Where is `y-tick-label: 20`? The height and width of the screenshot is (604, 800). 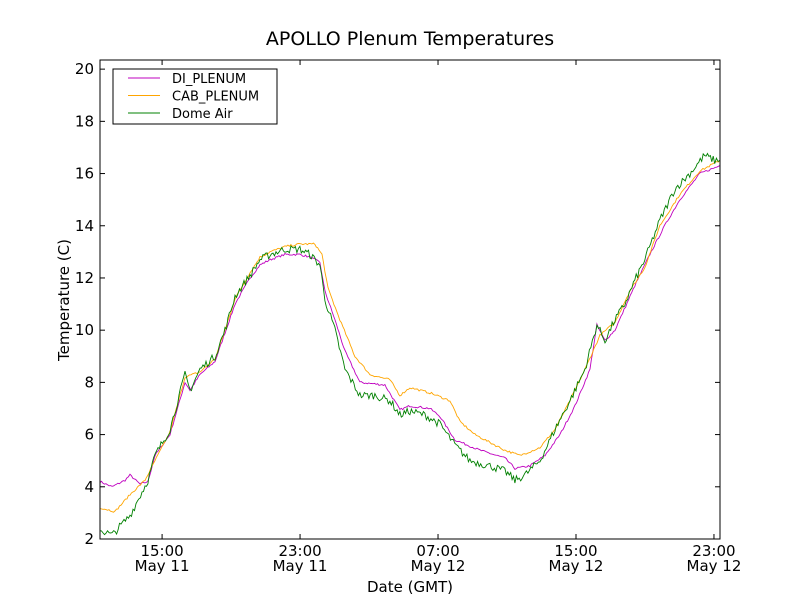 y-tick-label: 20 is located at coordinates (84, 69).